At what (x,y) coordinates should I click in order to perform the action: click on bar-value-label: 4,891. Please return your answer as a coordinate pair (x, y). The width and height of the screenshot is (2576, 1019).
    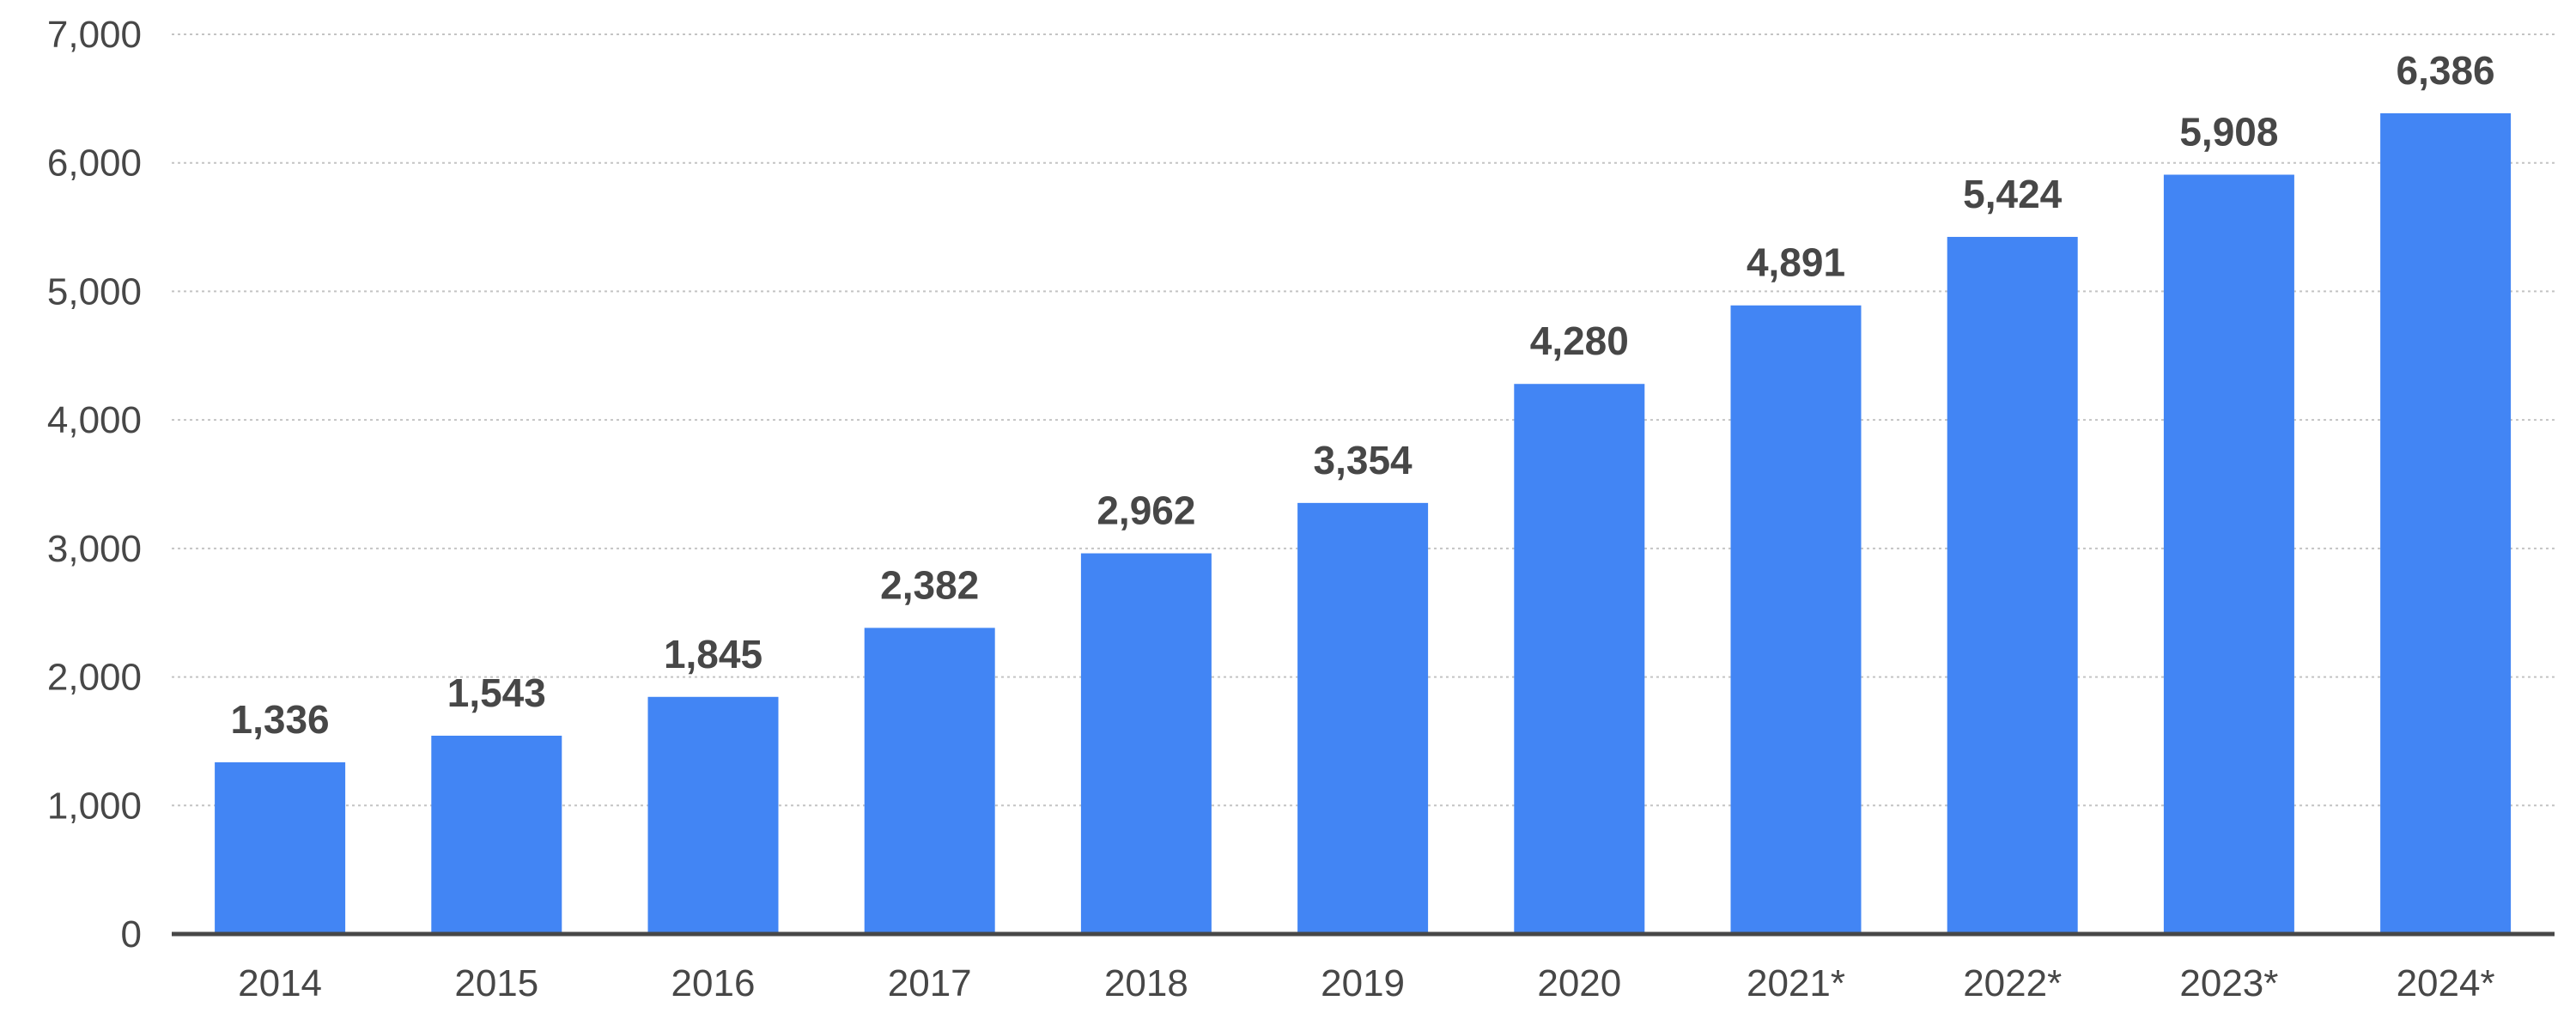
    Looking at the image, I should click on (1796, 262).